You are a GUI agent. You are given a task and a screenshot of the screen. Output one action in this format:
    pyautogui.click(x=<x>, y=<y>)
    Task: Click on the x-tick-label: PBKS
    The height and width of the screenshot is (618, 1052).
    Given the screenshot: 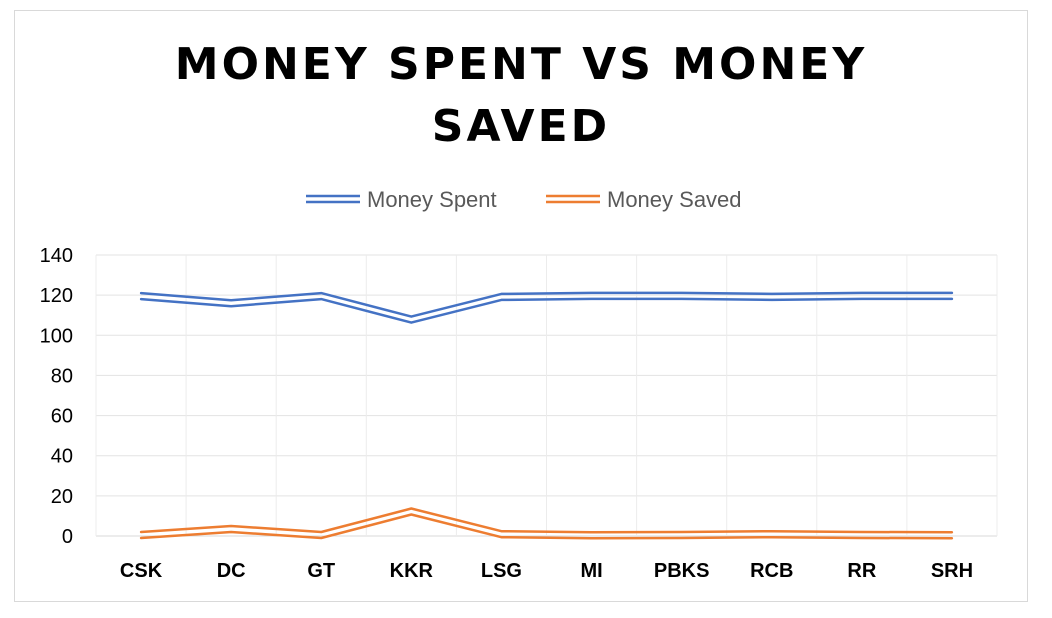 What is the action you would take?
    pyautogui.click(x=682, y=571)
    